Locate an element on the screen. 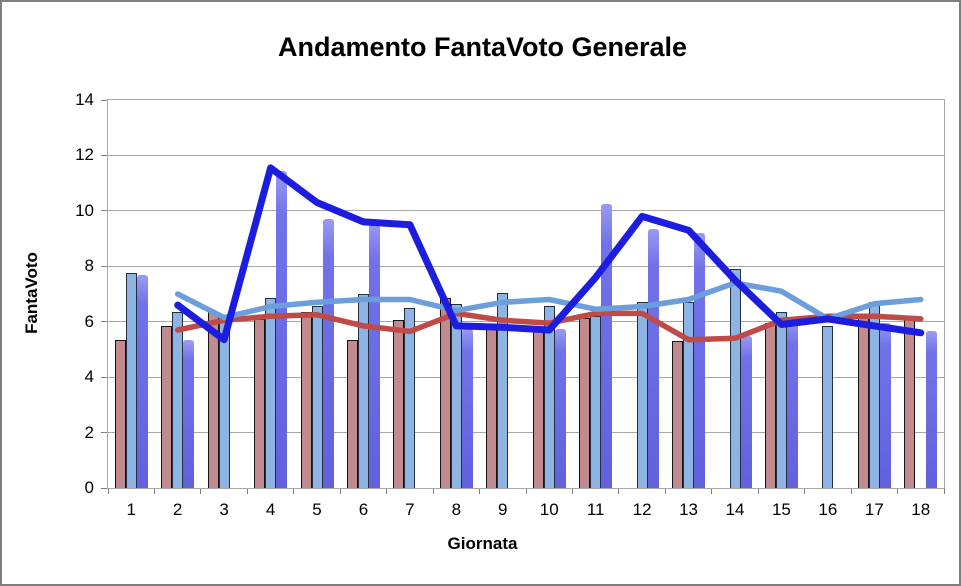 This screenshot has width=961, height=586. x-tick-label: 2 is located at coordinates (177, 509).